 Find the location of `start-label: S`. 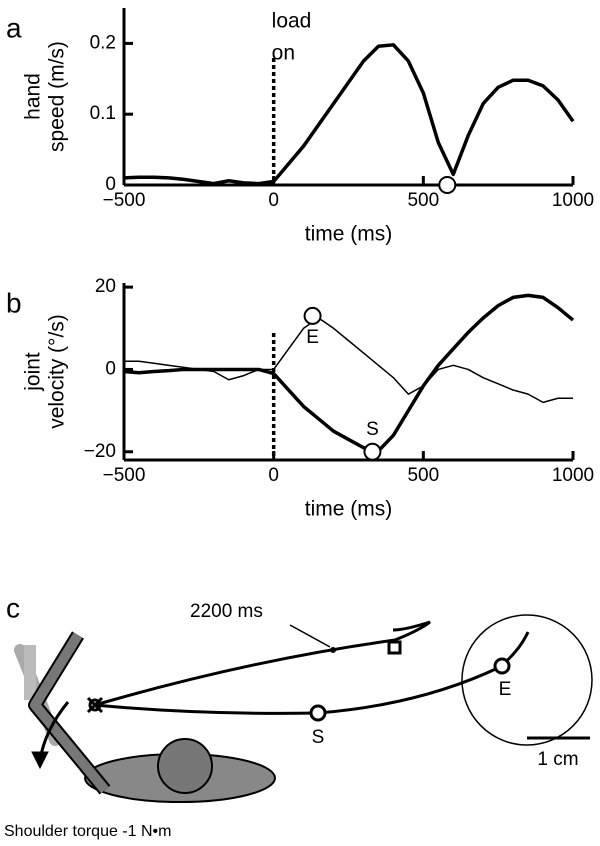

start-label: S is located at coordinates (318, 737).